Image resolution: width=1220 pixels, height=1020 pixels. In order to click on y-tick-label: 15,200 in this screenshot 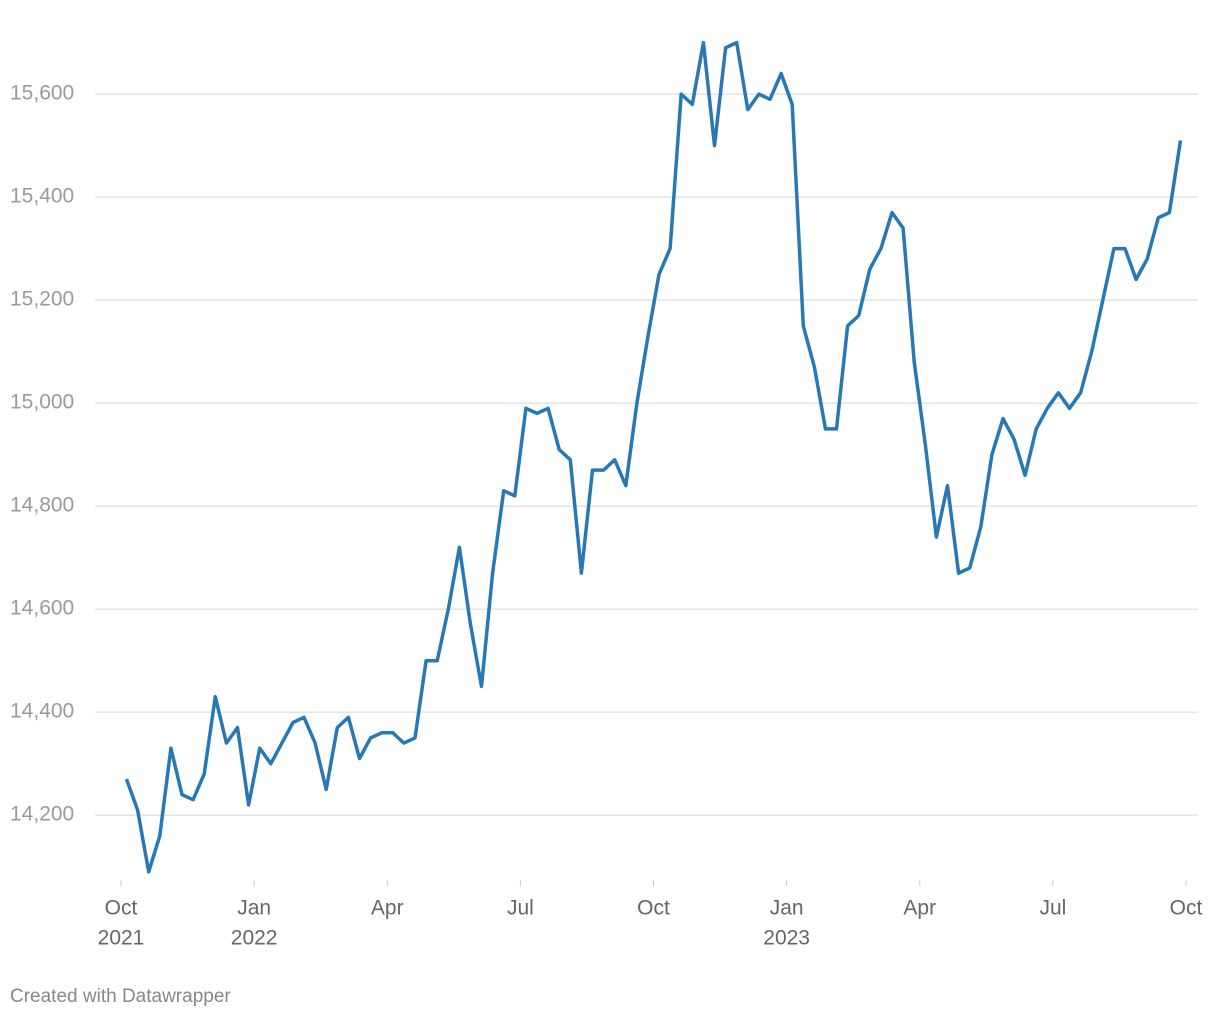, I will do `click(42, 299)`.